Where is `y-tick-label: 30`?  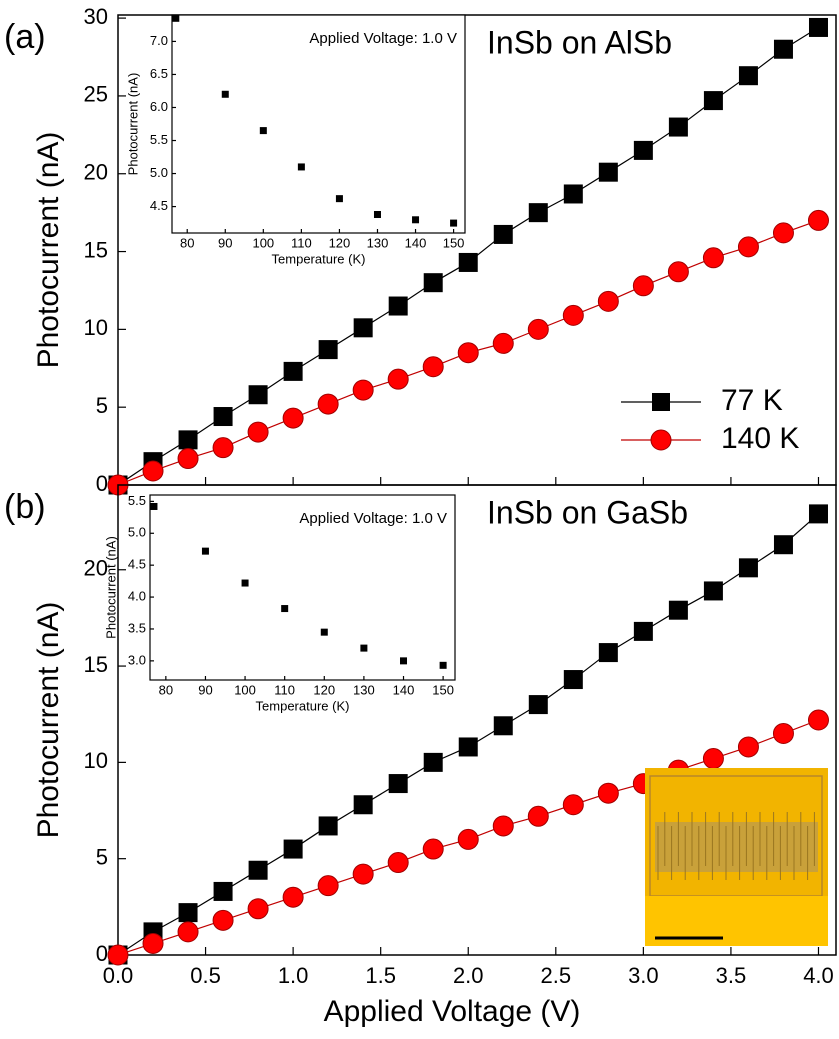 y-tick-label: 30 is located at coordinates (96, 16).